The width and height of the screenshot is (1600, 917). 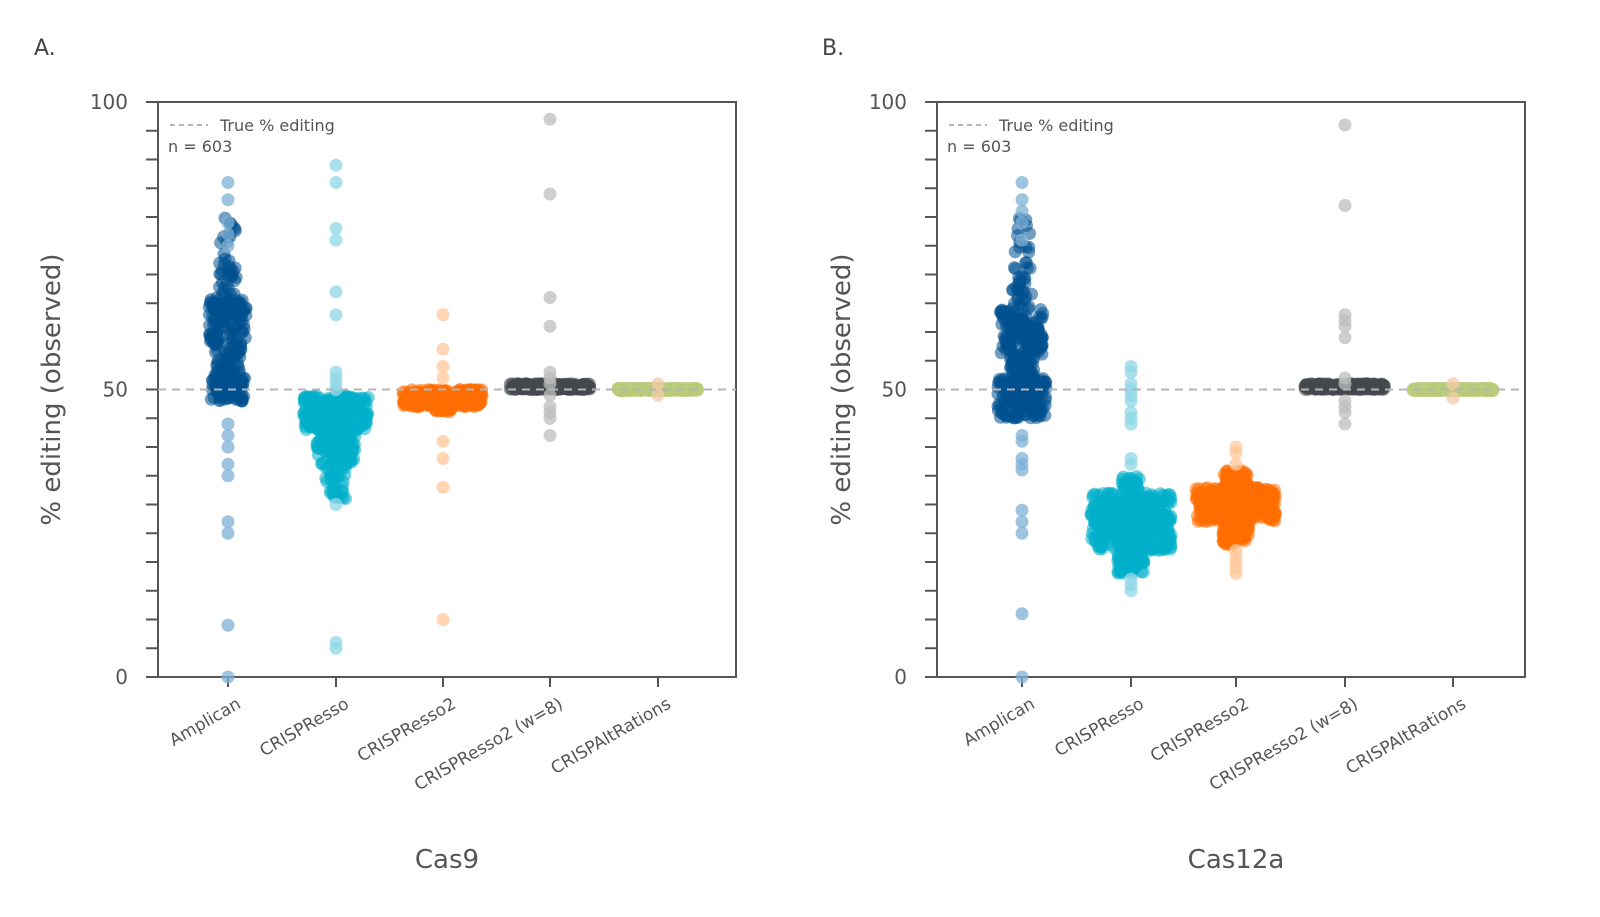 What do you see at coordinates (611, 736) in the screenshot?
I see `x-tick-label: CRISPAltRations` at bounding box center [611, 736].